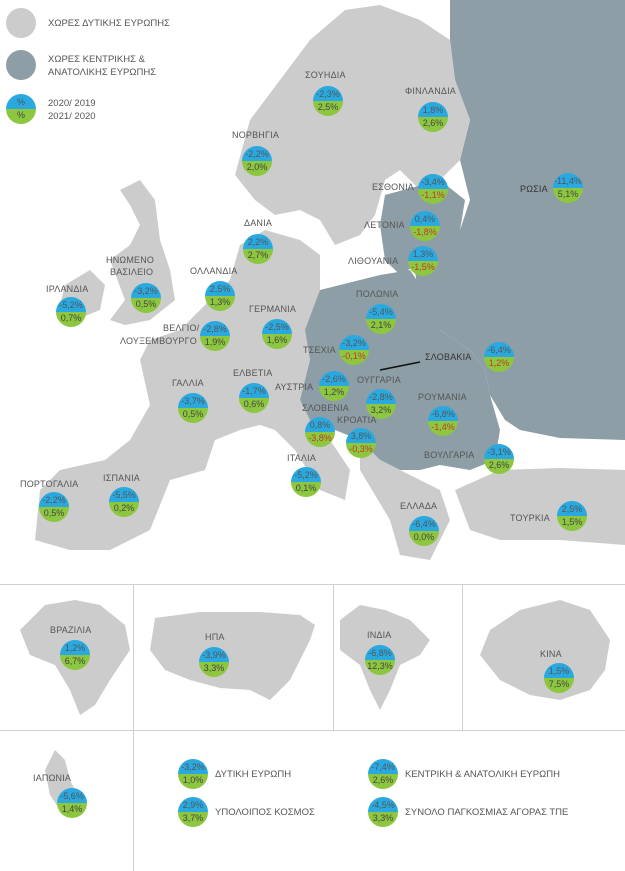 The width and height of the screenshot is (625, 871). What do you see at coordinates (67, 289) in the screenshot?
I see `country-label-ireland: ΙΡΛΑΝΔΙΑ` at bounding box center [67, 289].